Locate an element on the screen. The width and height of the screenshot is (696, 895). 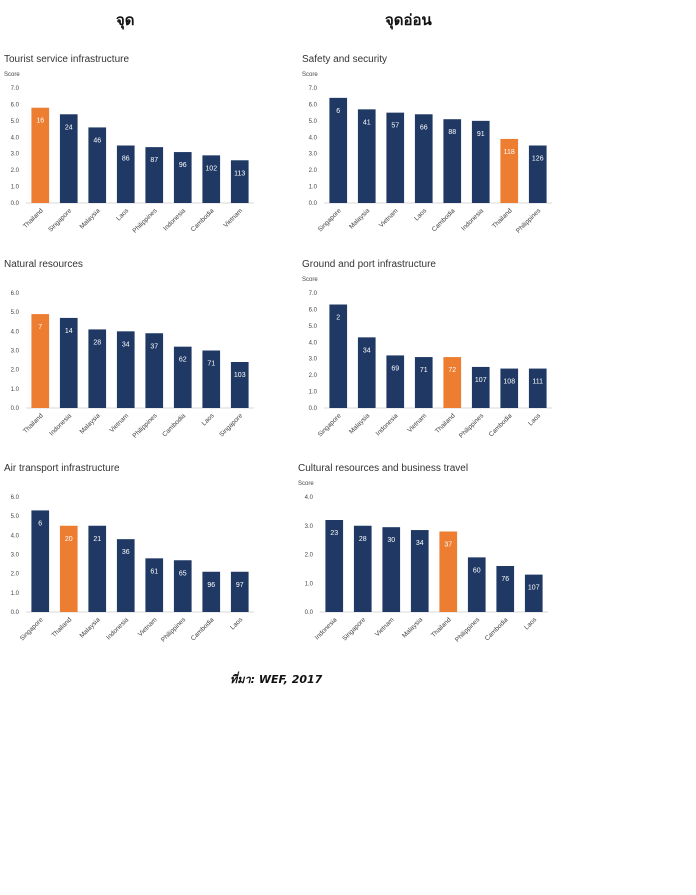
weaknesses-header: จุดอ่อน is located at coordinates (408, 20).